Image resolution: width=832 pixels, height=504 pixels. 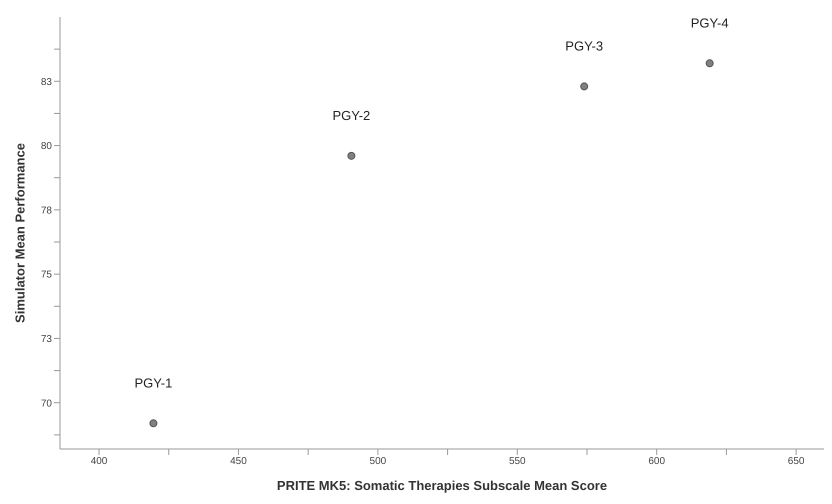 I want to click on x-tick-label: 550, so click(x=517, y=462).